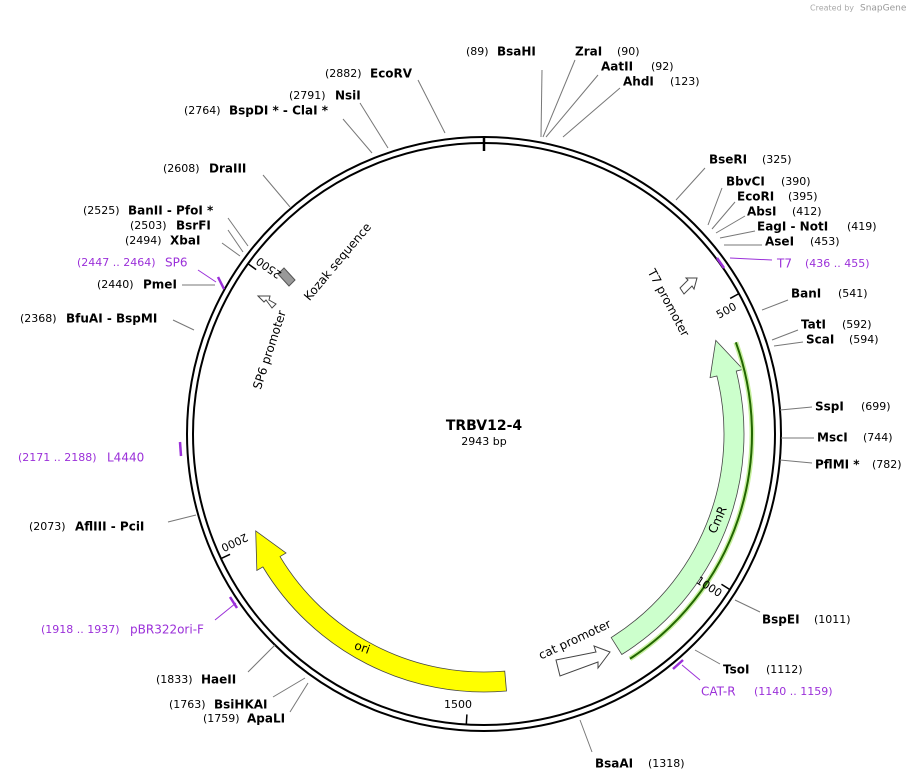 This screenshot has width=908, height=782. I want to click on site-name: BbvCI, so click(745, 182).